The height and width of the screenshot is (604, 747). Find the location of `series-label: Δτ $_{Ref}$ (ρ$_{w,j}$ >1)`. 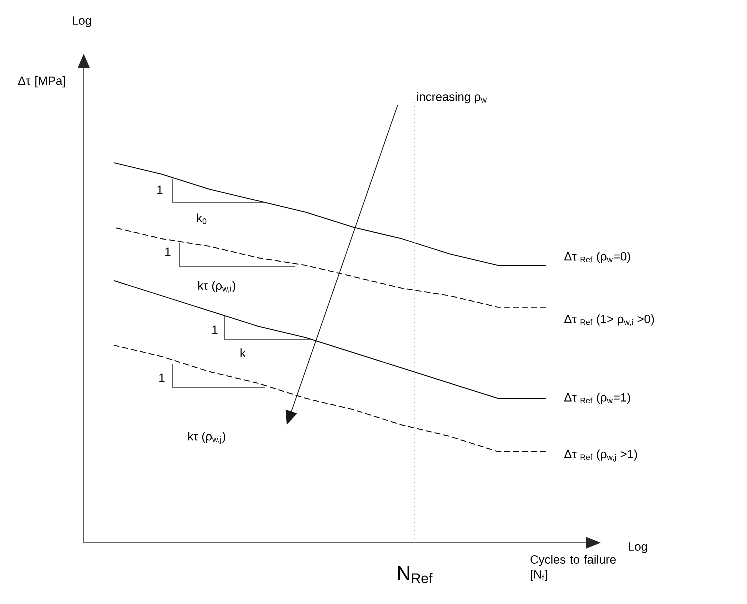

series-label: Δτ $_{Ref}$ (ρ$_{w,j}$ >1) is located at coordinates (601, 456).